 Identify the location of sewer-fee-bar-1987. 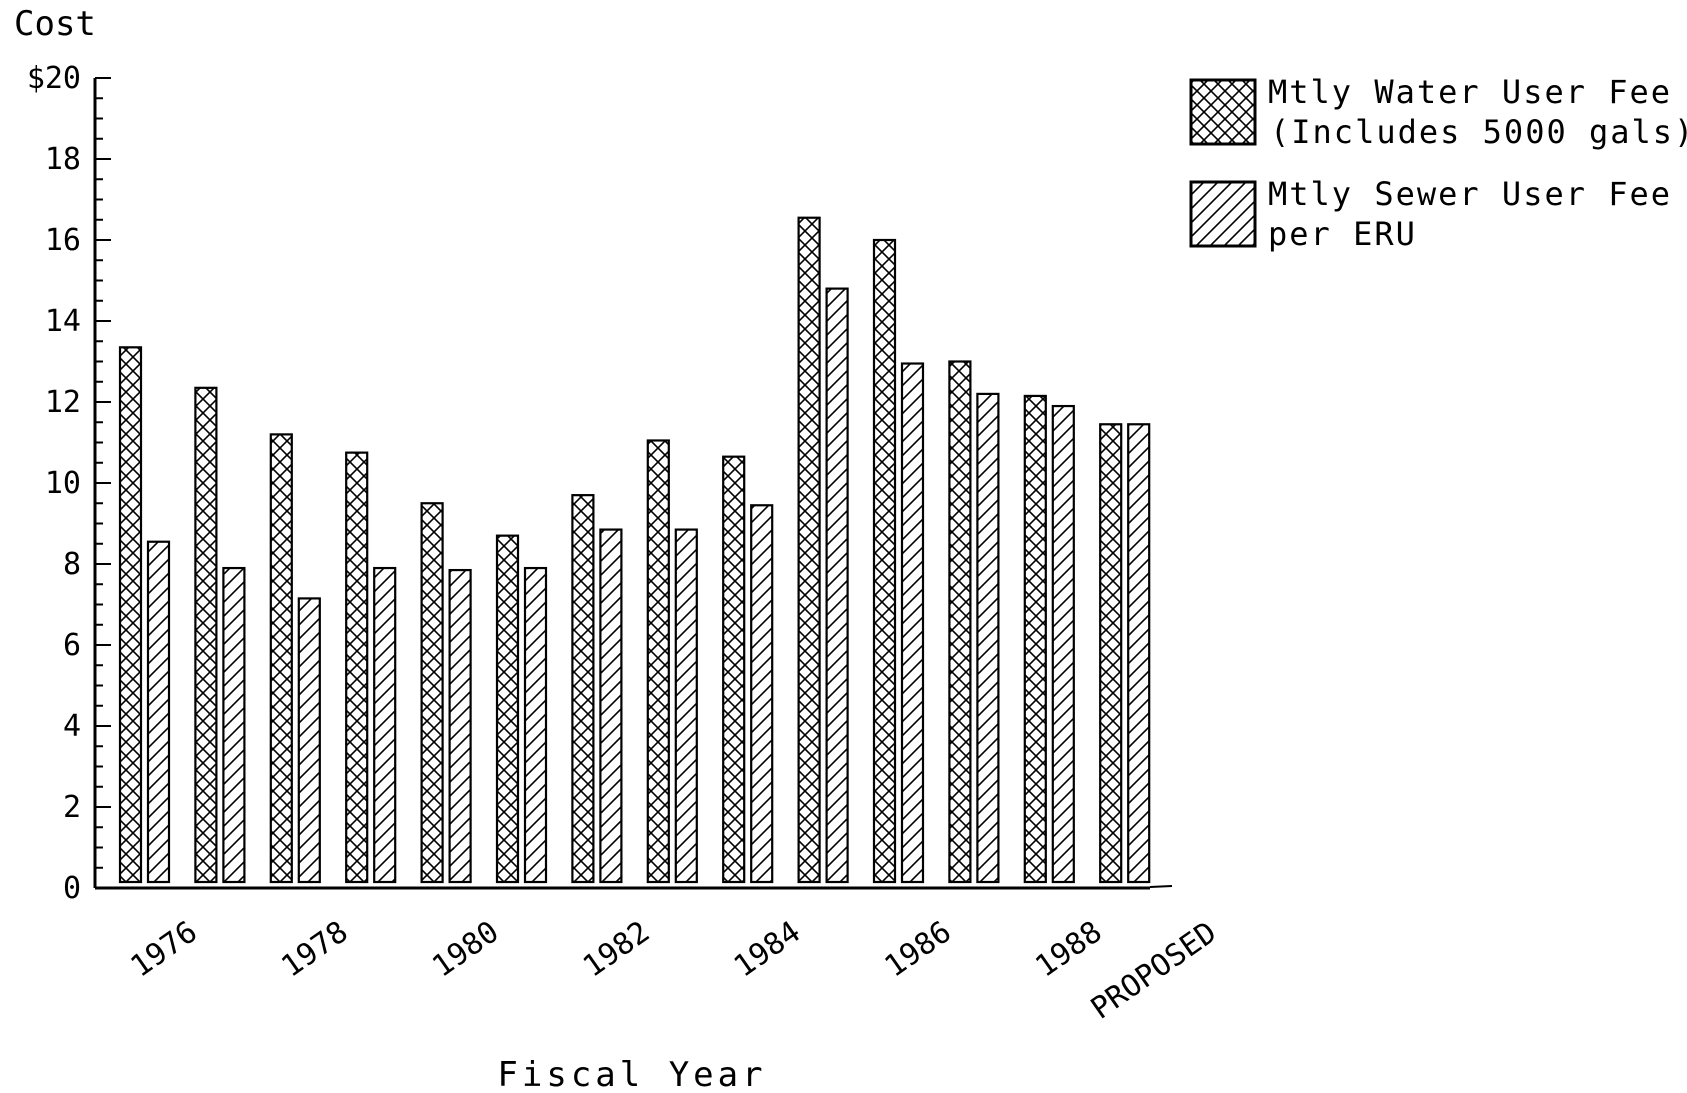
(988, 638).